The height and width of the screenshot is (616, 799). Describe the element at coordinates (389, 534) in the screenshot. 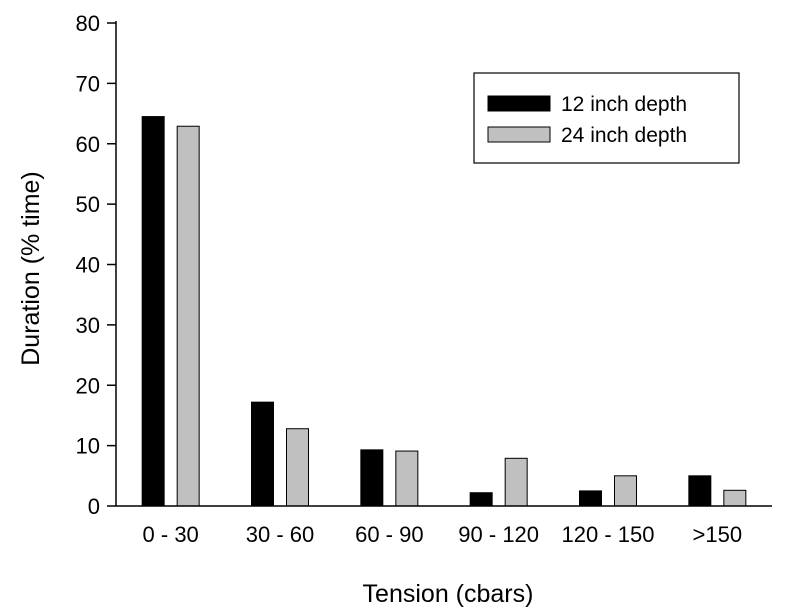

I see `x-tick-label: 60 - 90` at that location.